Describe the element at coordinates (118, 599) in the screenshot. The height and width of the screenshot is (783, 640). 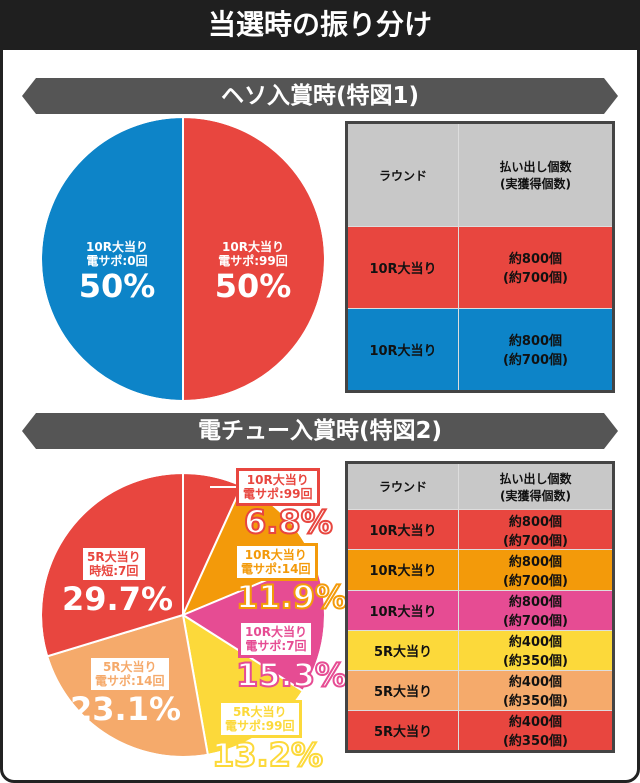
I see `slice-percent-6: 29.7%` at that location.